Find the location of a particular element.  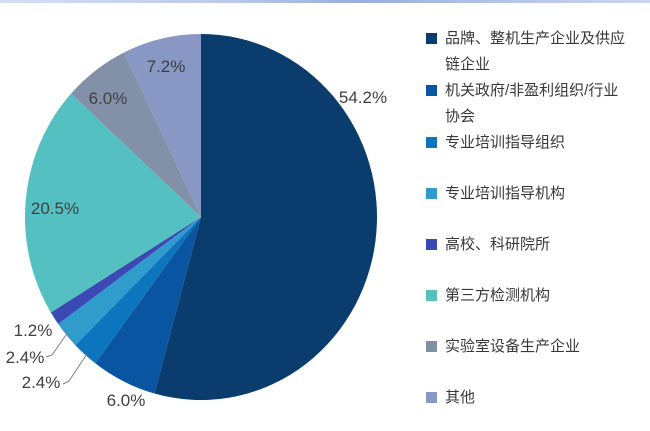

legend-item-5: 第三方检测机构 is located at coordinates (532, 296).